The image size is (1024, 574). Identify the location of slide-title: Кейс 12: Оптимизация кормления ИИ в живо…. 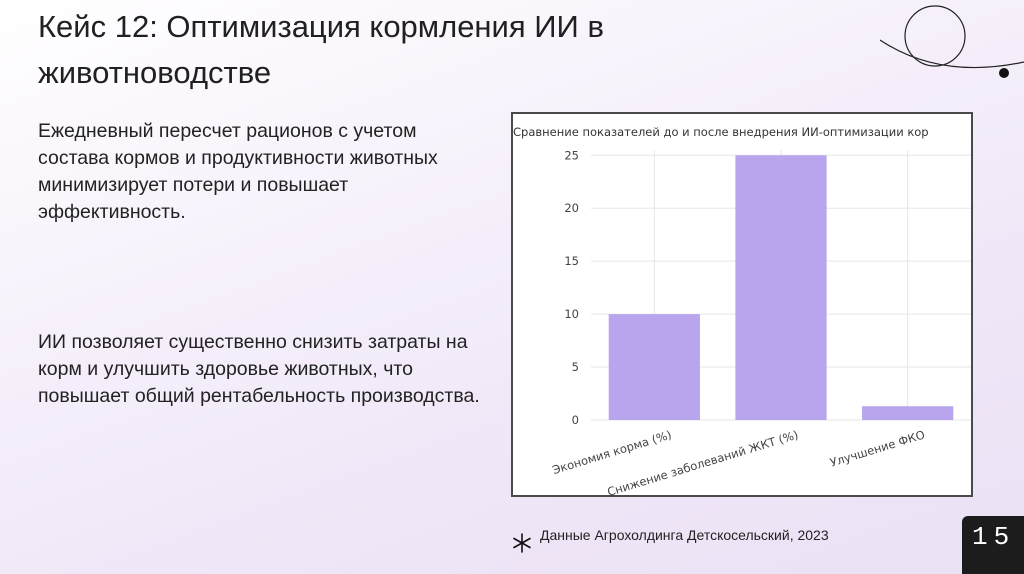
(321, 49).